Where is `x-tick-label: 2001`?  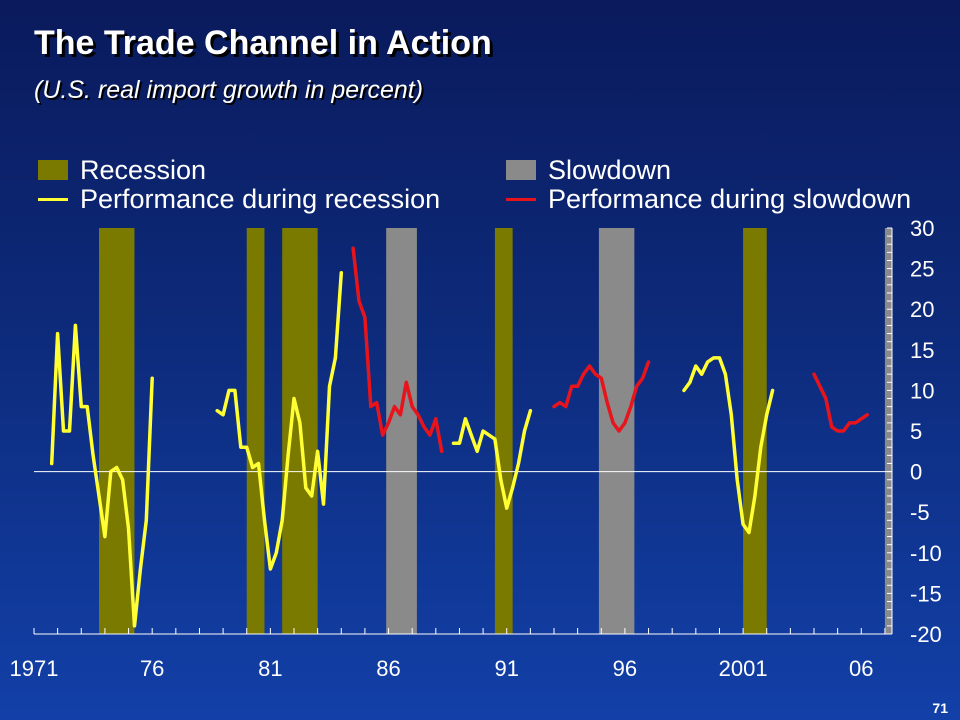
x-tick-label: 2001 is located at coordinates (743, 668).